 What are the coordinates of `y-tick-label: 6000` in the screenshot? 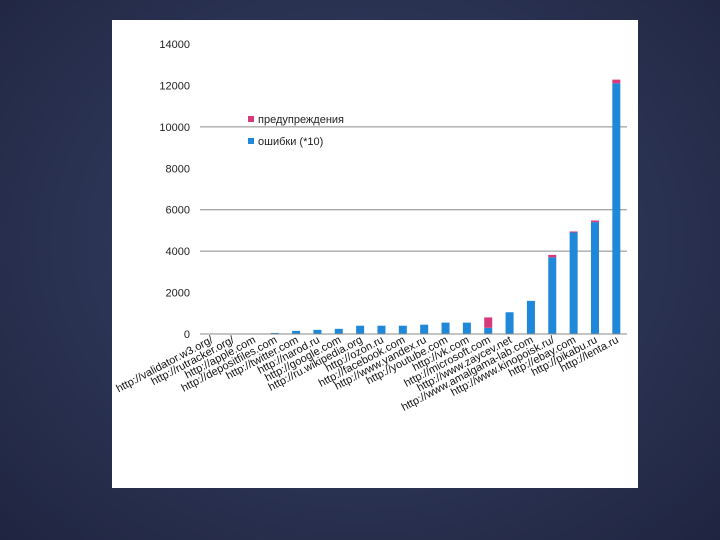 It's located at (178, 211).